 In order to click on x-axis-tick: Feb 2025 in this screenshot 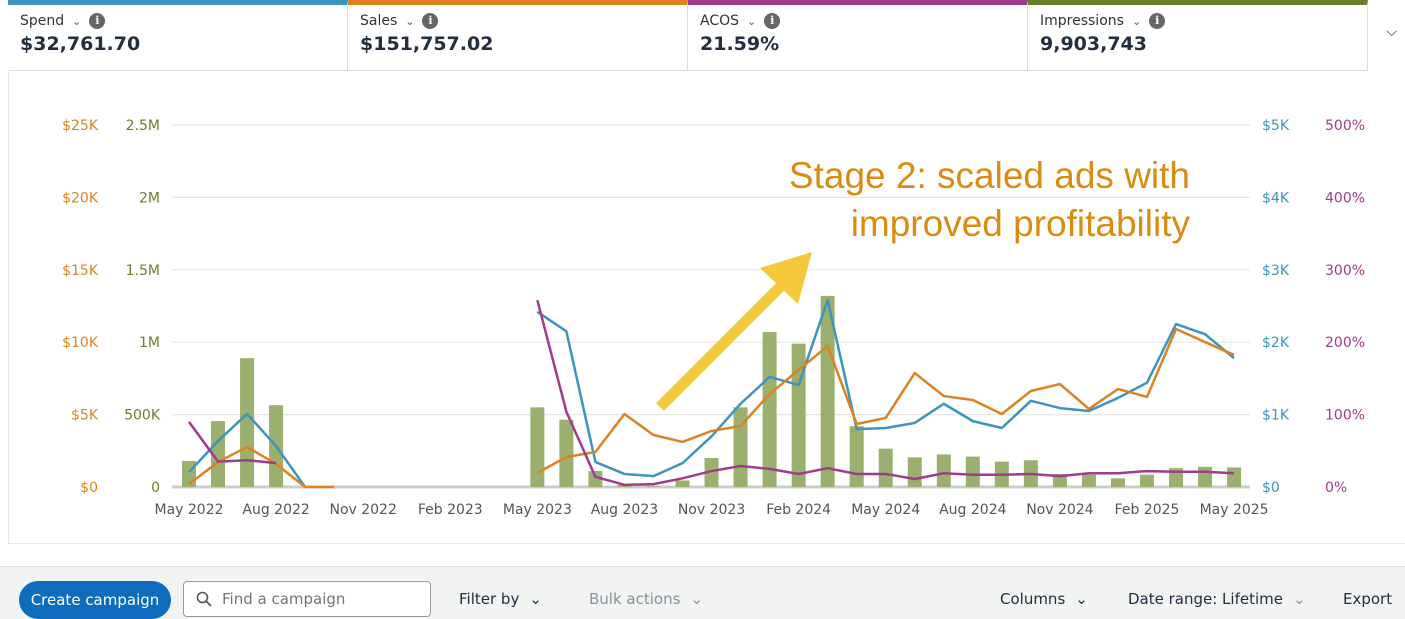, I will do `click(1147, 510)`.